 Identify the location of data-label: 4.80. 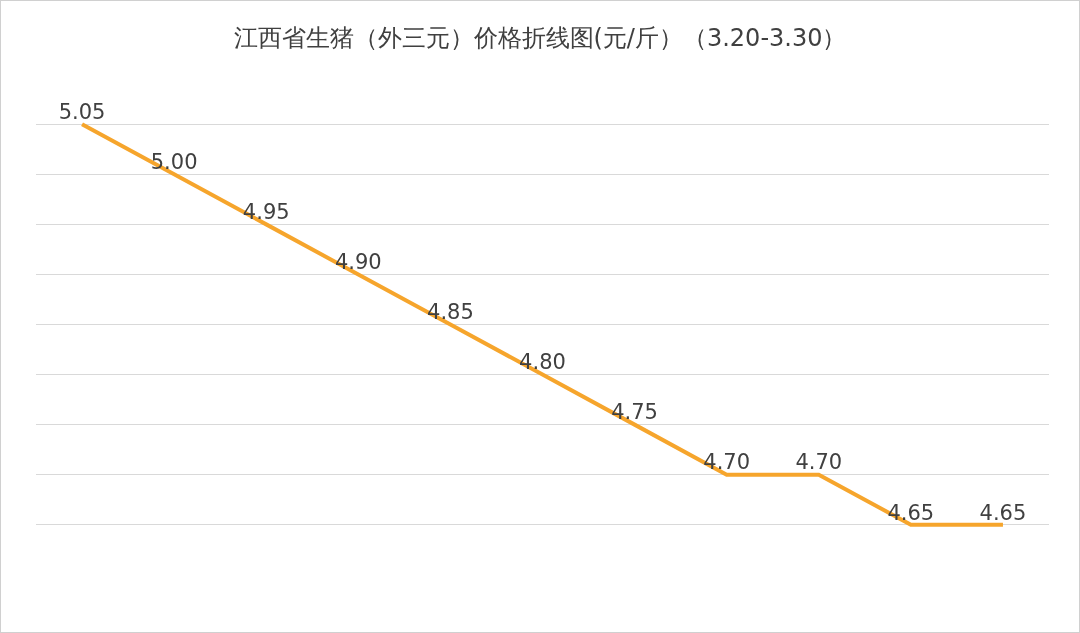
(542, 362).